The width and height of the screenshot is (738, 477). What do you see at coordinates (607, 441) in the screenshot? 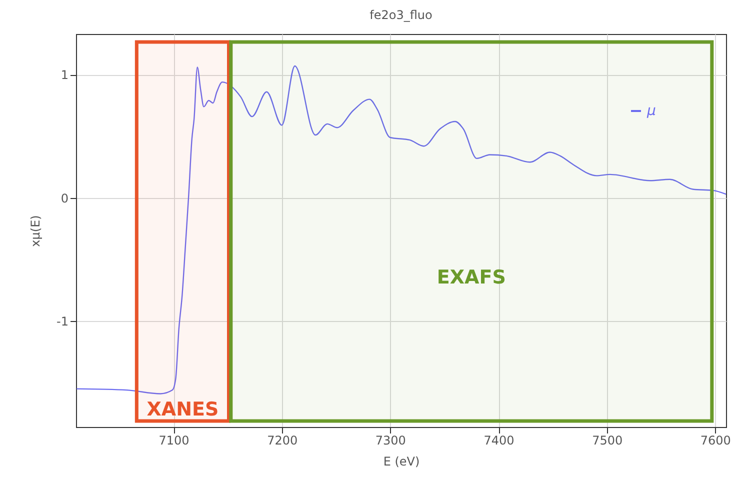
I see `x-tick-label: 7500` at bounding box center [607, 441].